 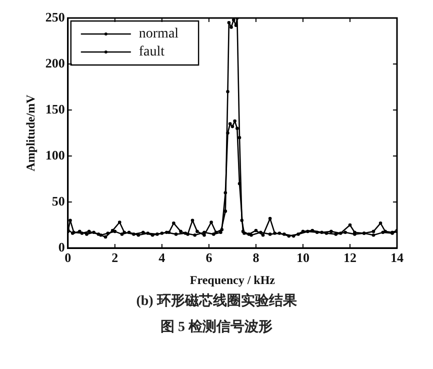 I want to click on x-tick-label: 8, so click(x=256, y=258).